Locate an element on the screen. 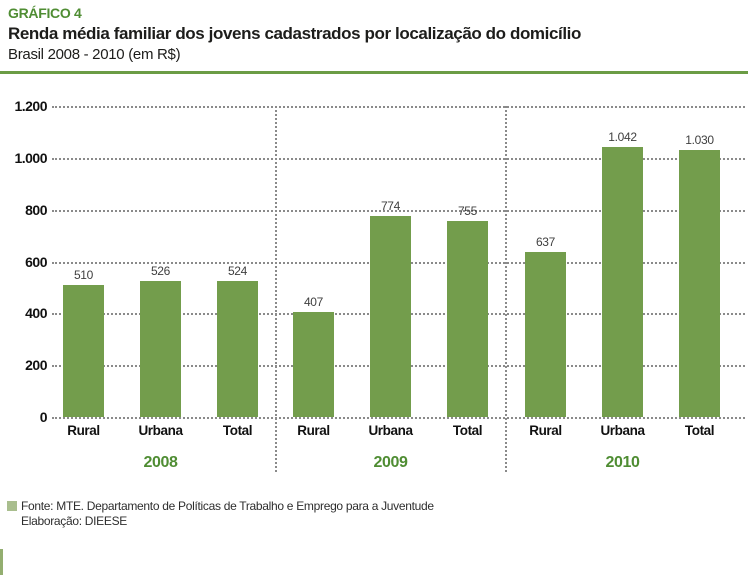 This screenshot has width=748, height=575. bar-value-label: 510 is located at coordinates (83, 275).